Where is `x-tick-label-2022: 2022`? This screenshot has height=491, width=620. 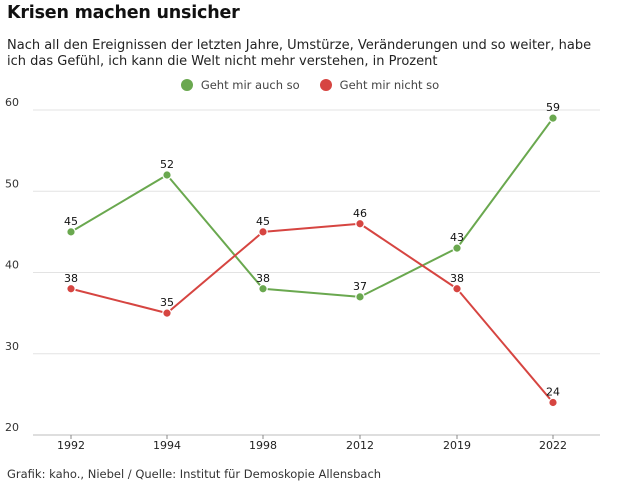
x-tick-label-2022: 2022 is located at coordinates (553, 445).